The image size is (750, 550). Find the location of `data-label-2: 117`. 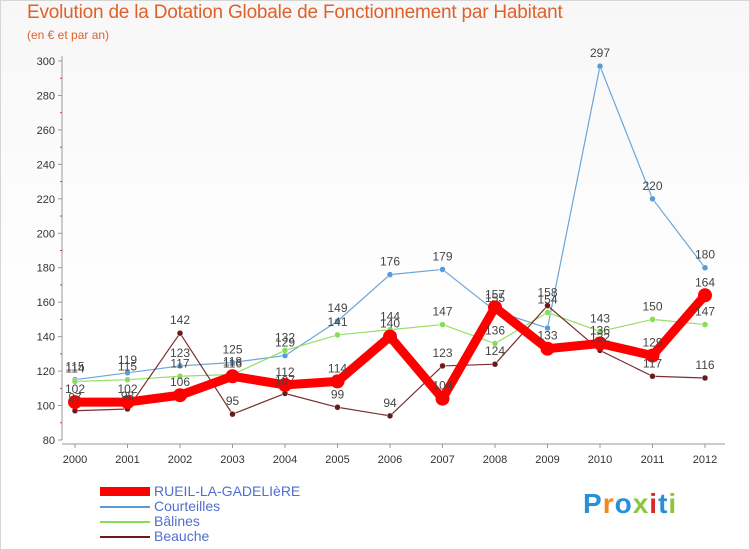

data-label-2: 117 is located at coordinates (179, 363).